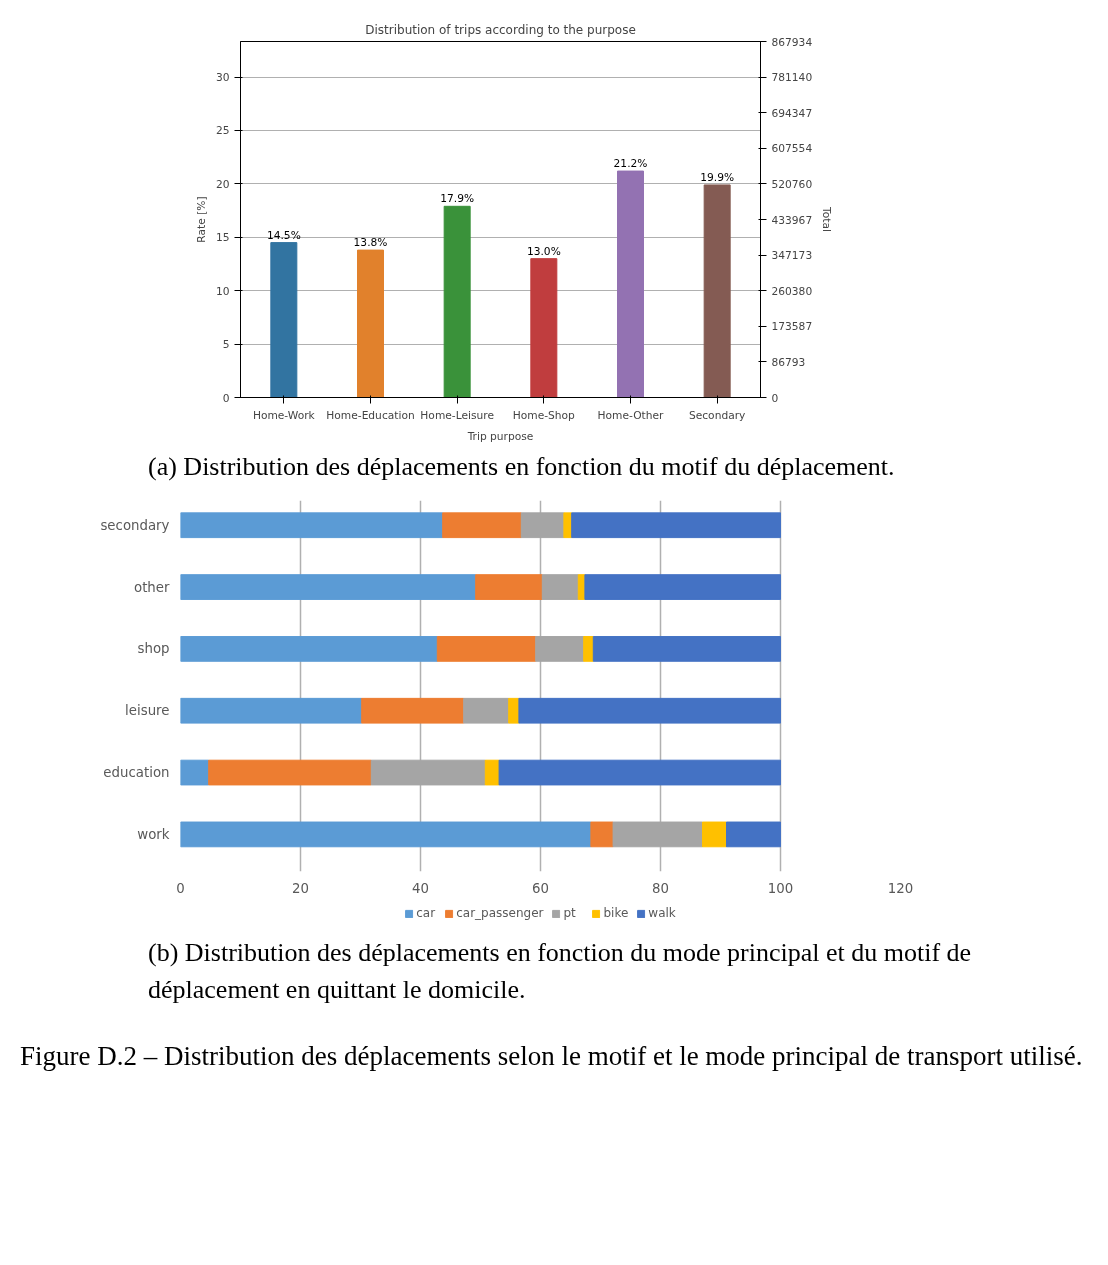 The height and width of the screenshot is (1265, 1108). What do you see at coordinates (630, 164) in the screenshot?
I see `data-label: 21.2%` at bounding box center [630, 164].